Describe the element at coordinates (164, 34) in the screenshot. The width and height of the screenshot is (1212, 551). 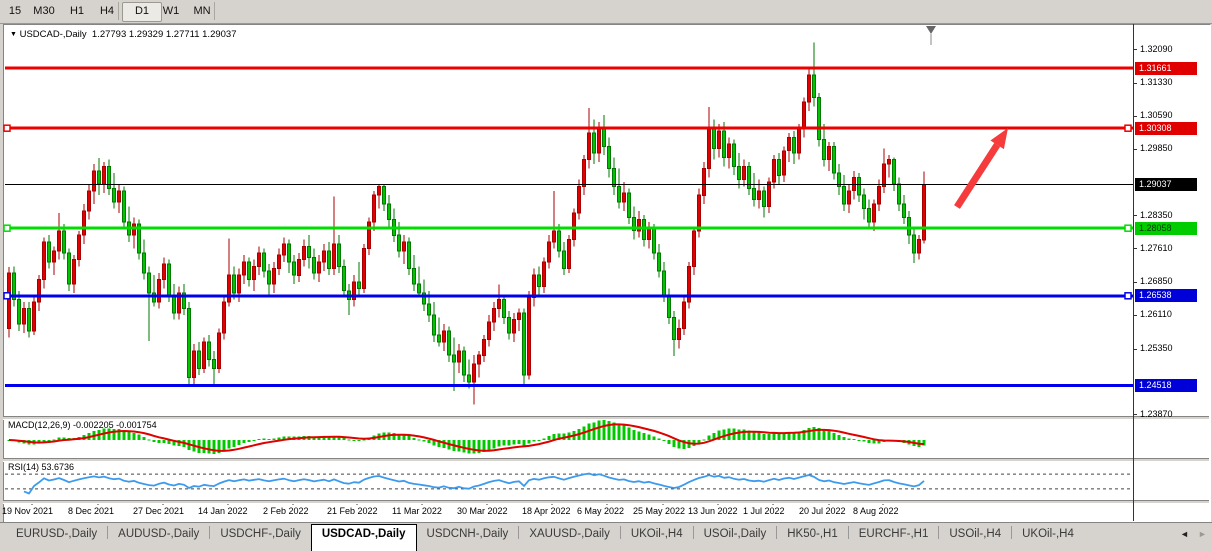
I see `ohlc-values: 1.27793 1.29329 1.27711 1.29037` at that location.